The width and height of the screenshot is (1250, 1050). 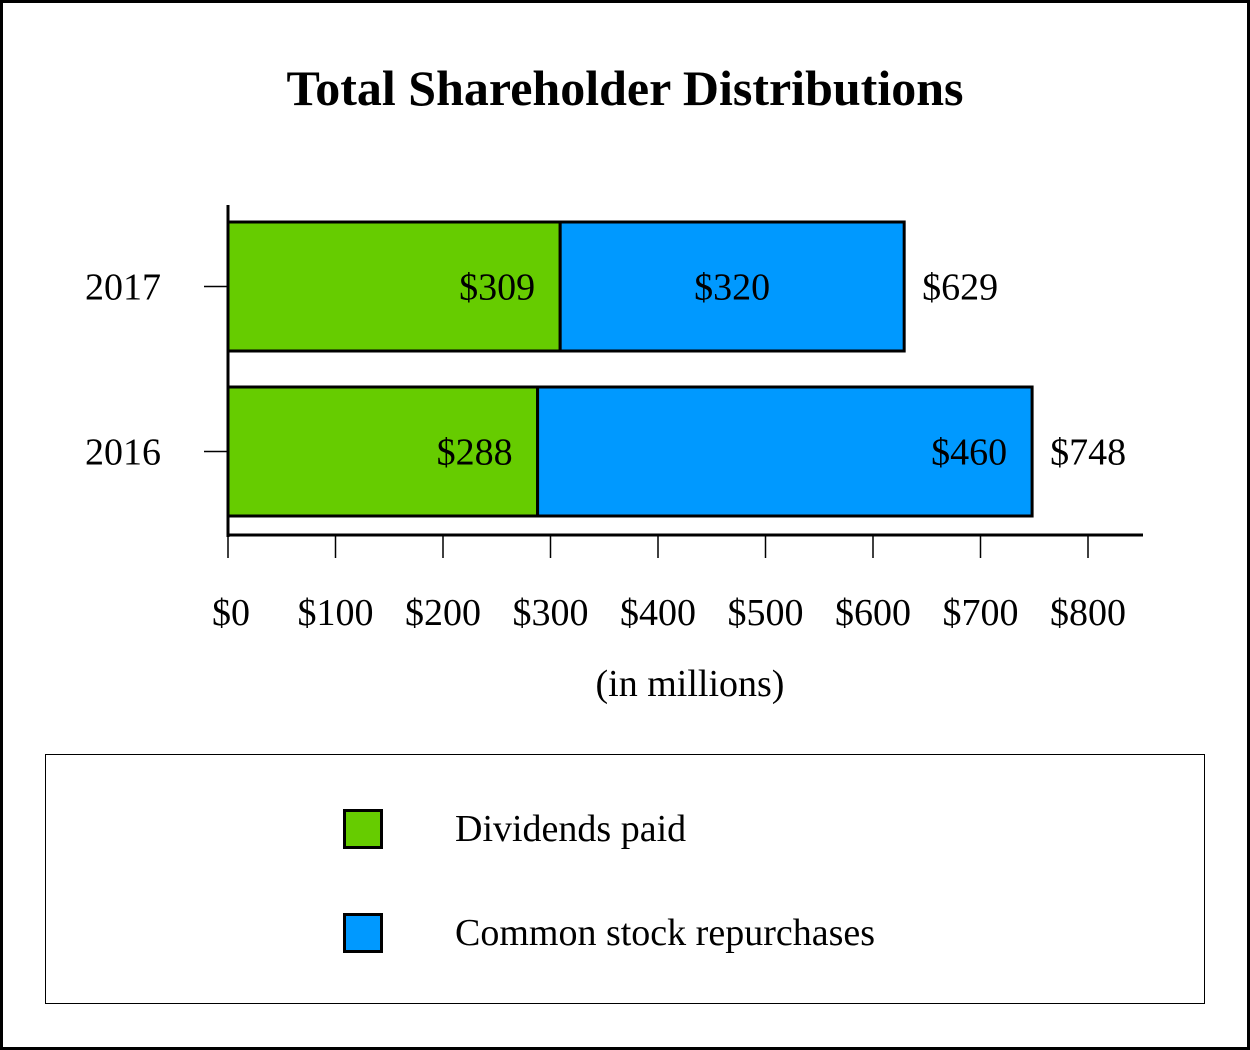 What do you see at coordinates (383, 451) in the screenshot?
I see `bar-2016-dividends` at bounding box center [383, 451].